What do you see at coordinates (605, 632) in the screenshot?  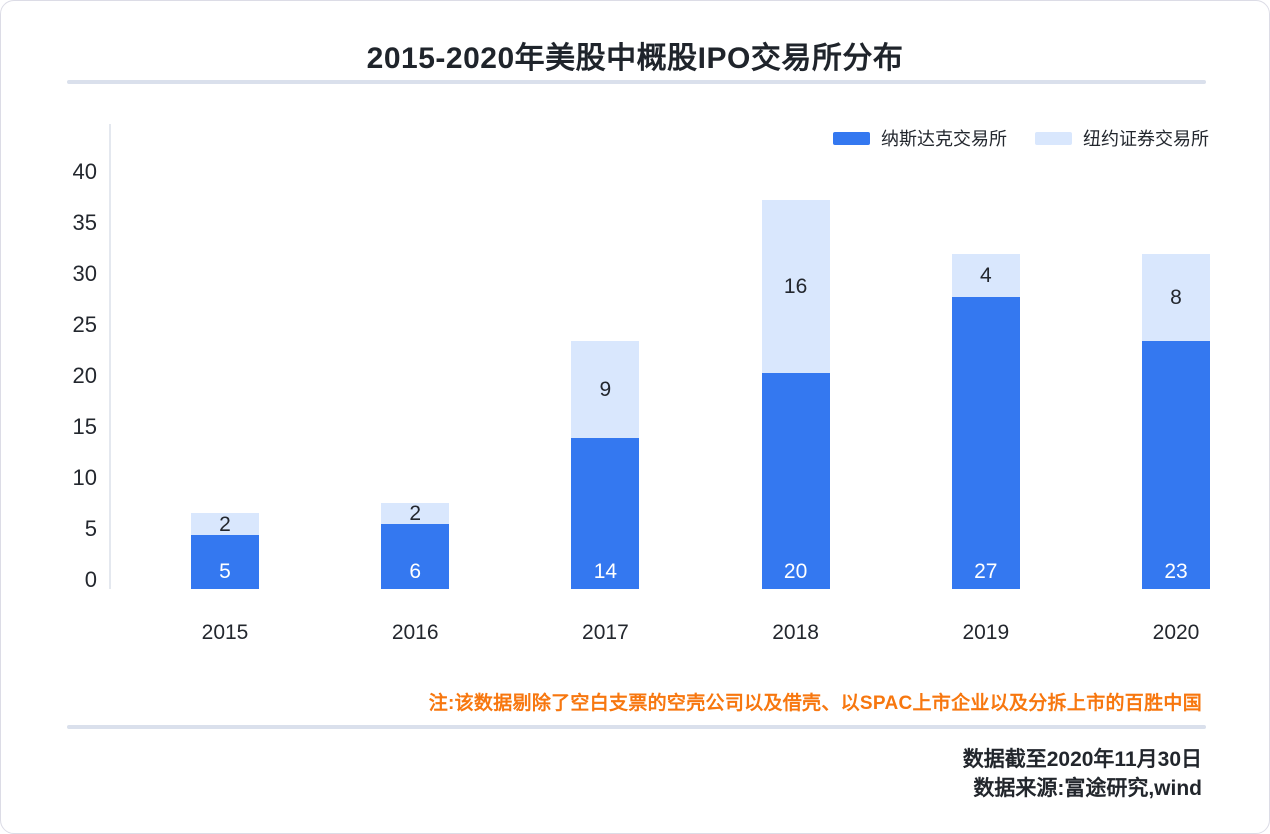 I see `x-tick-label: 2017` at bounding box center [605, 632].